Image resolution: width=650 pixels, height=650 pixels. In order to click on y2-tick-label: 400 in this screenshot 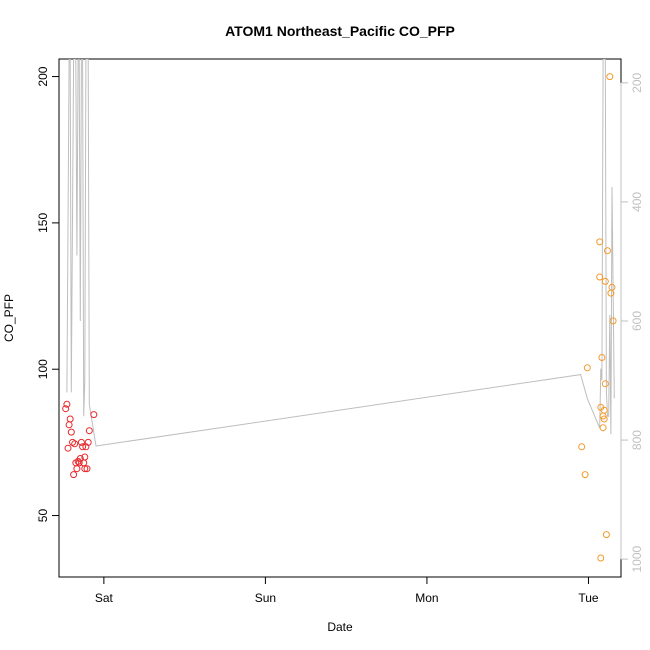, I will do `click(637, 202)`.